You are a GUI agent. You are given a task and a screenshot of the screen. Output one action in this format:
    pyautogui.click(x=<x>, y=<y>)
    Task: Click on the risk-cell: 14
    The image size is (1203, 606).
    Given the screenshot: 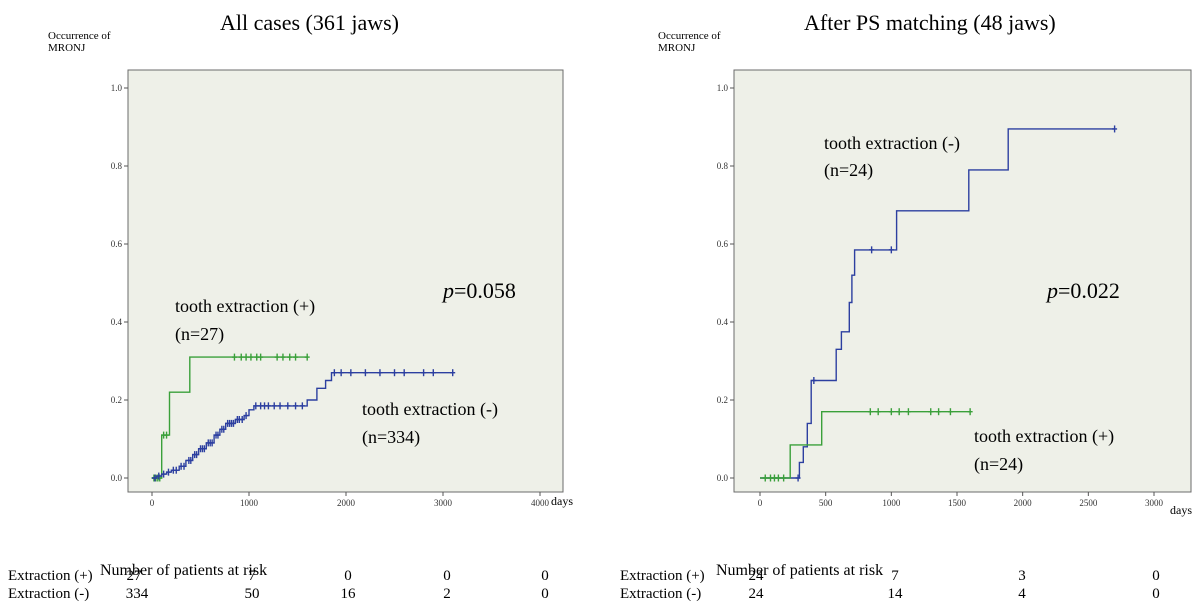 What is the action you would take?
    pyautogui.click(x=895, y=594)
    